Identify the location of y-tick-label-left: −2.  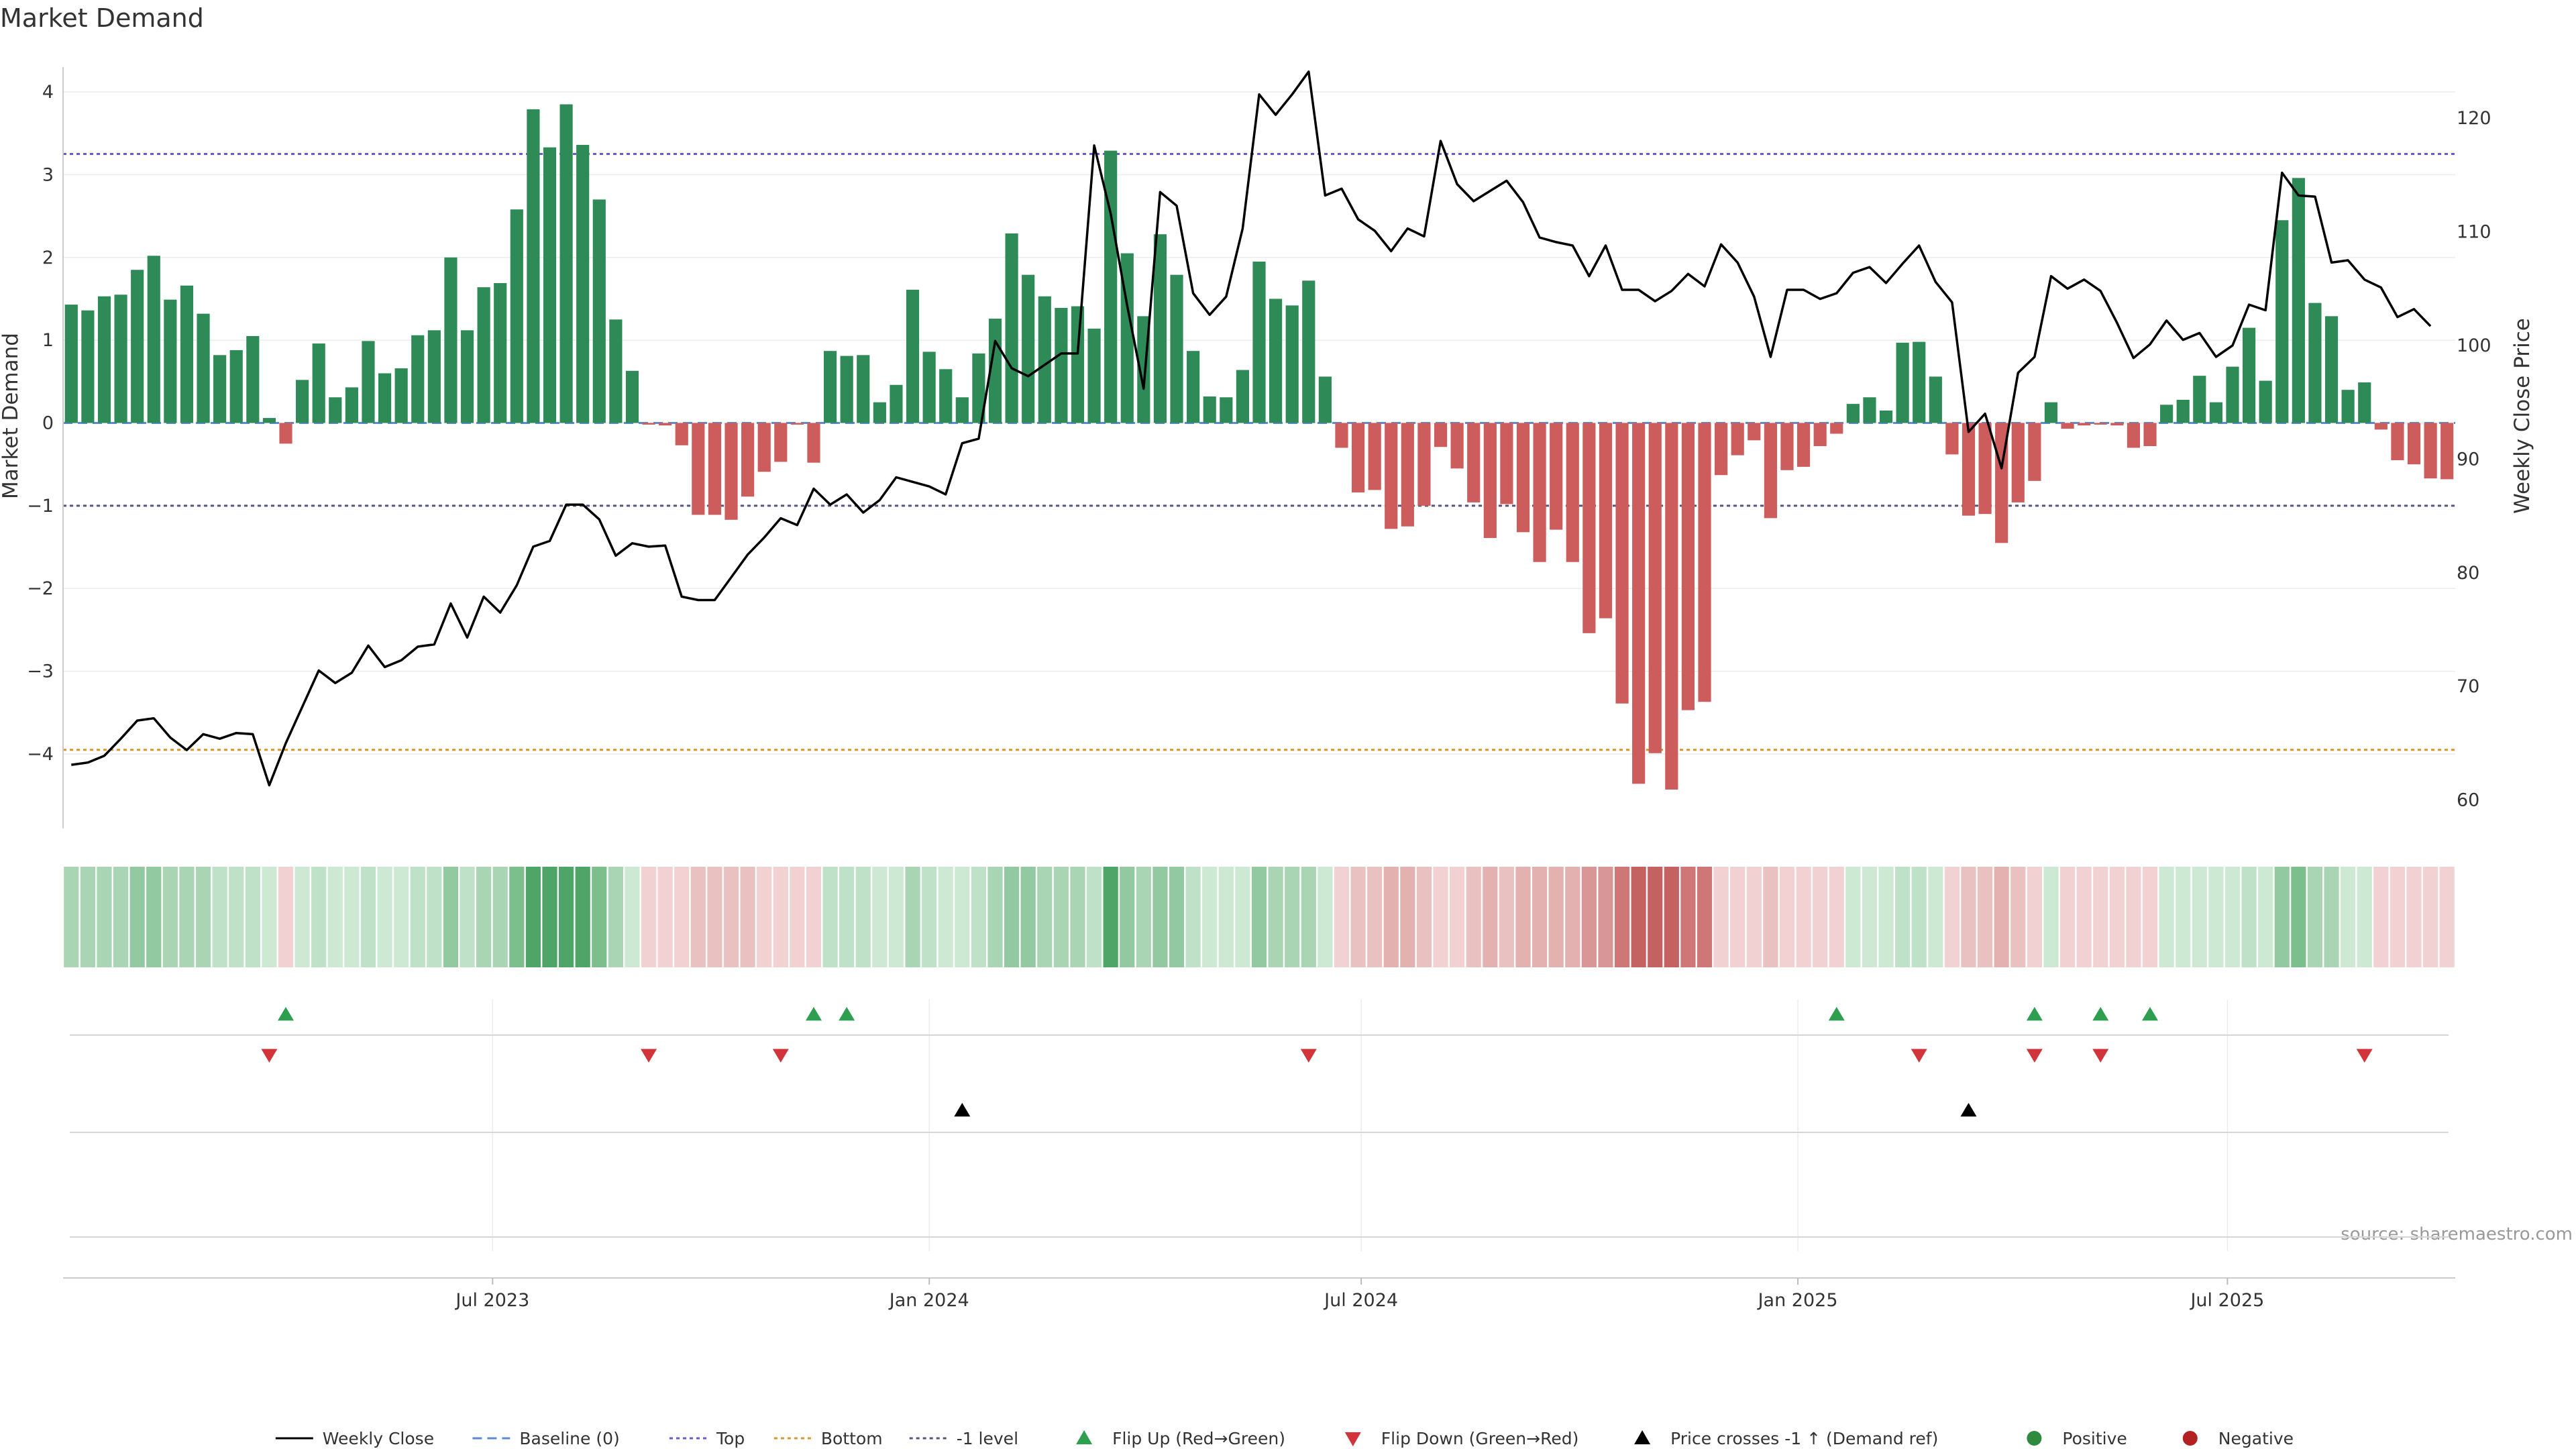
(40, 588).